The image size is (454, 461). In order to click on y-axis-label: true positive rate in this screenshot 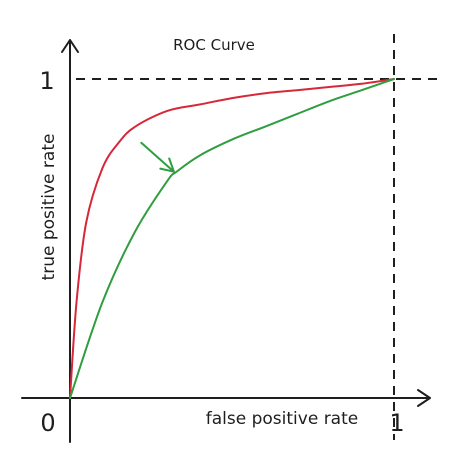, I will do `click(49, 207)`.